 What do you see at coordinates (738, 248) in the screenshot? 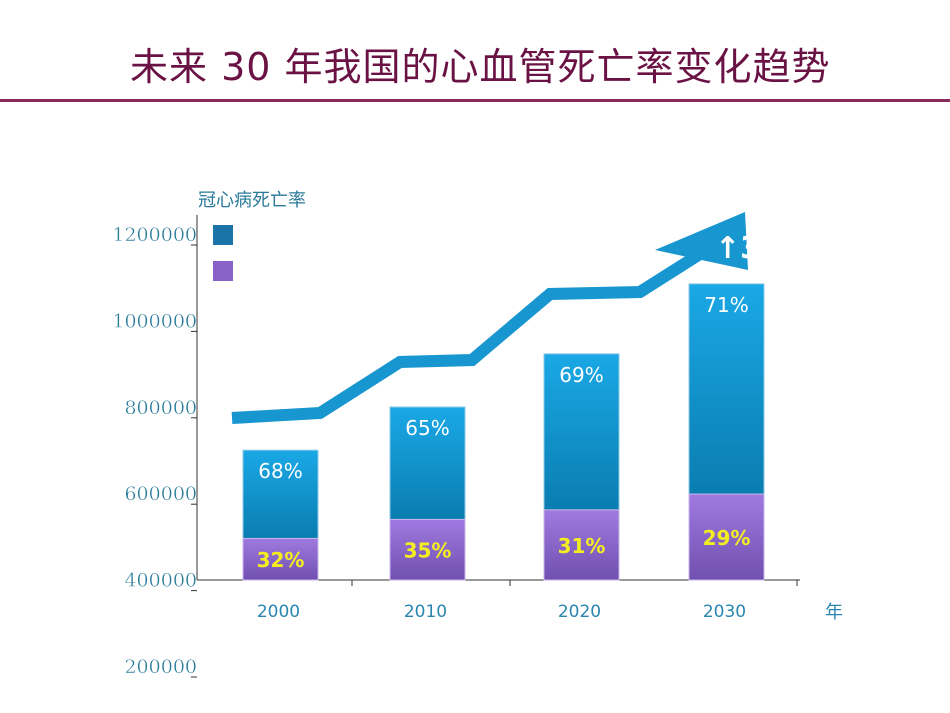
I see `trend-annotation: ↑3` at bounding box center [738, 248].